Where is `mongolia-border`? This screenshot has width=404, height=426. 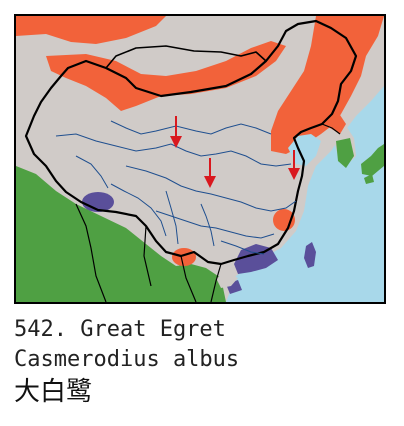
mongolia-border is located at coordinates (186, 57).